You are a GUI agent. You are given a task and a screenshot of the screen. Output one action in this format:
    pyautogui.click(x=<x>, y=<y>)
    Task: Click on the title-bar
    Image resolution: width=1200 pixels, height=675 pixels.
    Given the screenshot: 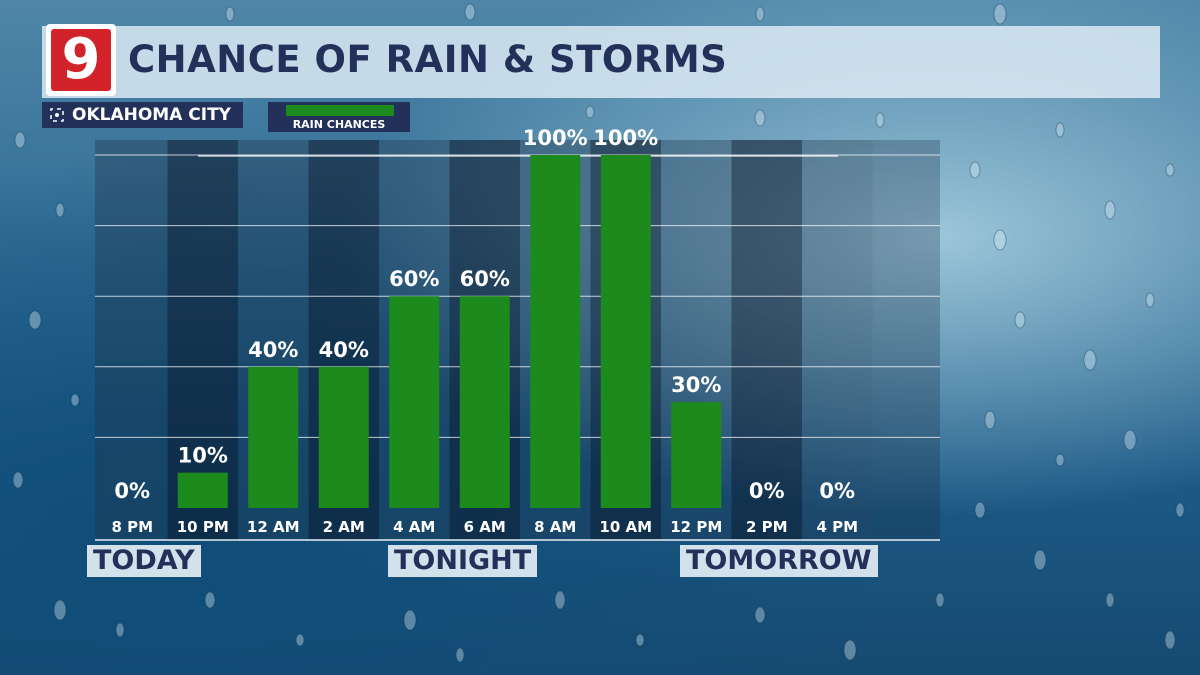 What is the action you would take?
    pyautogui.click(x=601, y=62)
    